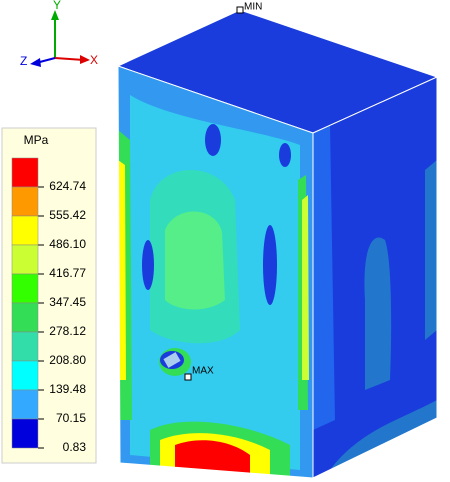 The height and width of the screenshot is (482, 450). What do you see at coordinates (23, 61) in the screenshot?
I see `z-label: Z` at bounding box center [23, 61].